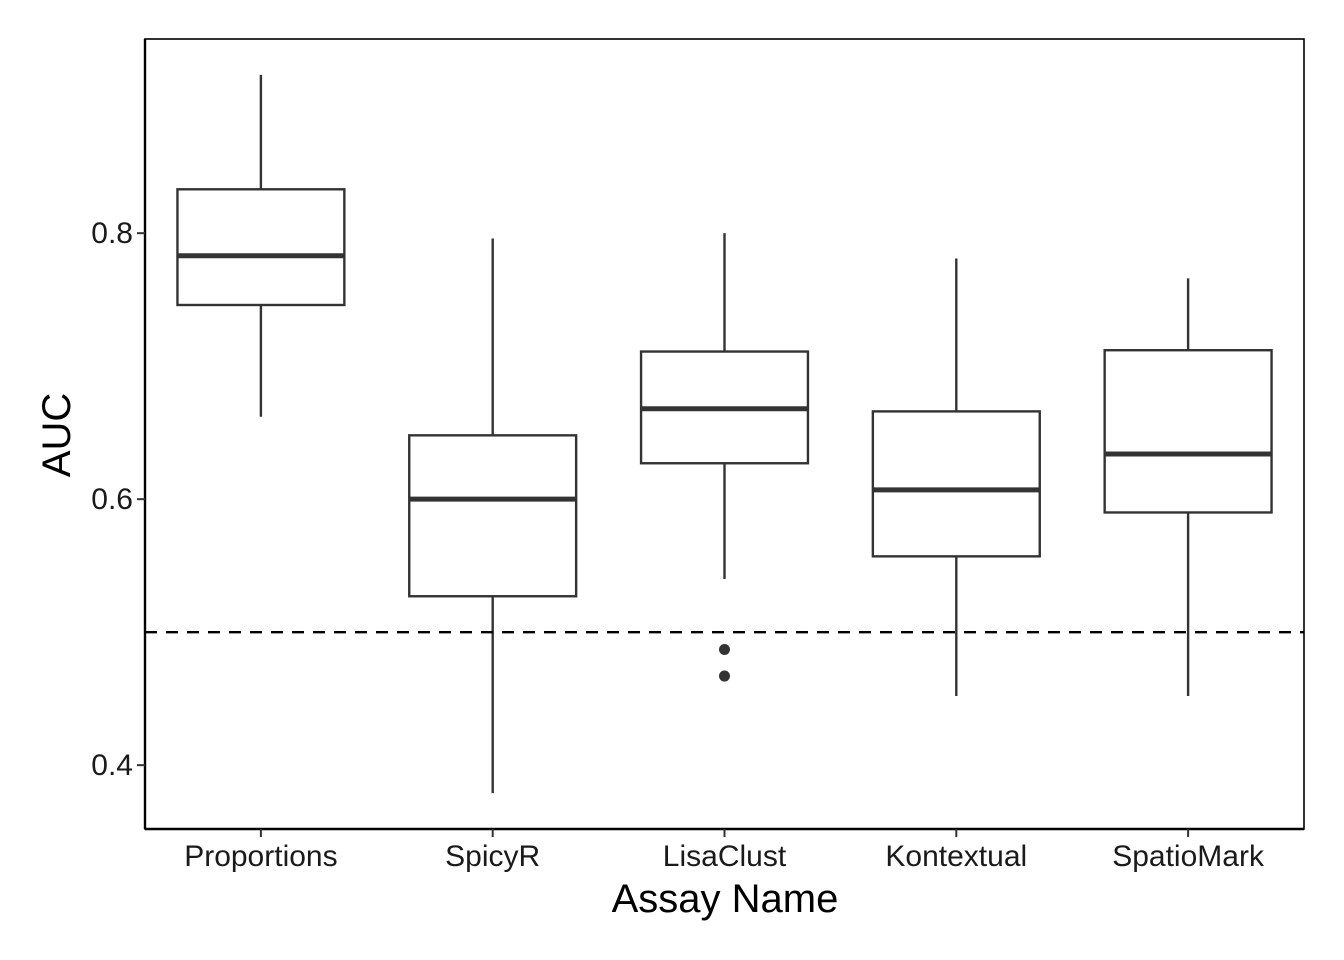 The height and width of the screenshot is (960, 1344). I want to click on x-tick-label: SpatioMark, so click(1188, 856).